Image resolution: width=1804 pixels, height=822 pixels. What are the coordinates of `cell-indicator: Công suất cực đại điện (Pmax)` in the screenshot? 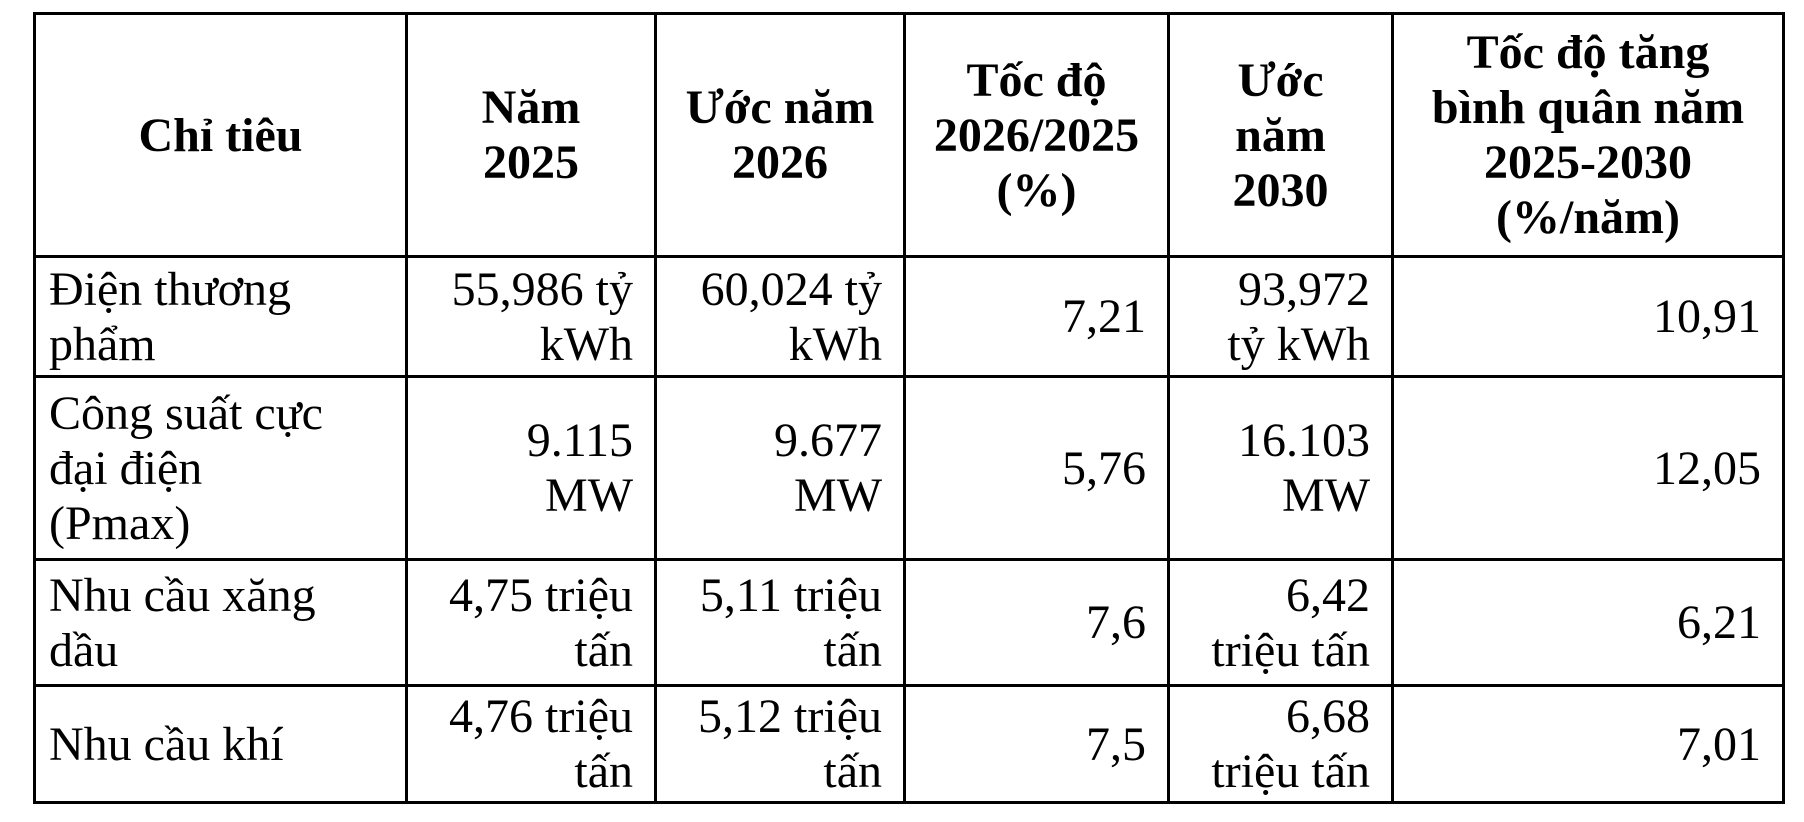 It's located at (220, 468).